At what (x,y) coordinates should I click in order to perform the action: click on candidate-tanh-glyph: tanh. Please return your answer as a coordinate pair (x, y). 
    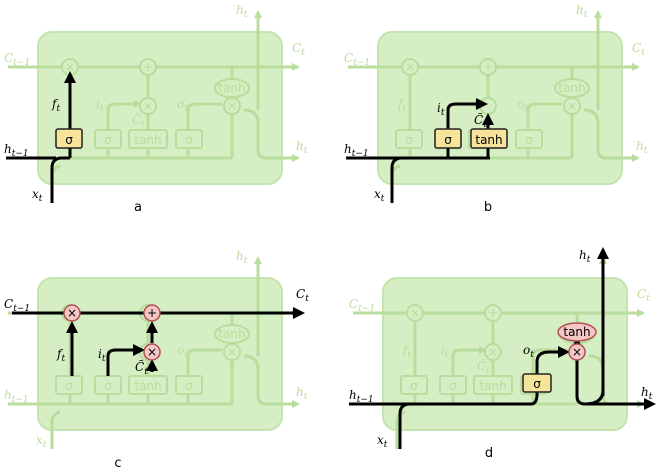
    Looking at the image, I should click on (488, 140).